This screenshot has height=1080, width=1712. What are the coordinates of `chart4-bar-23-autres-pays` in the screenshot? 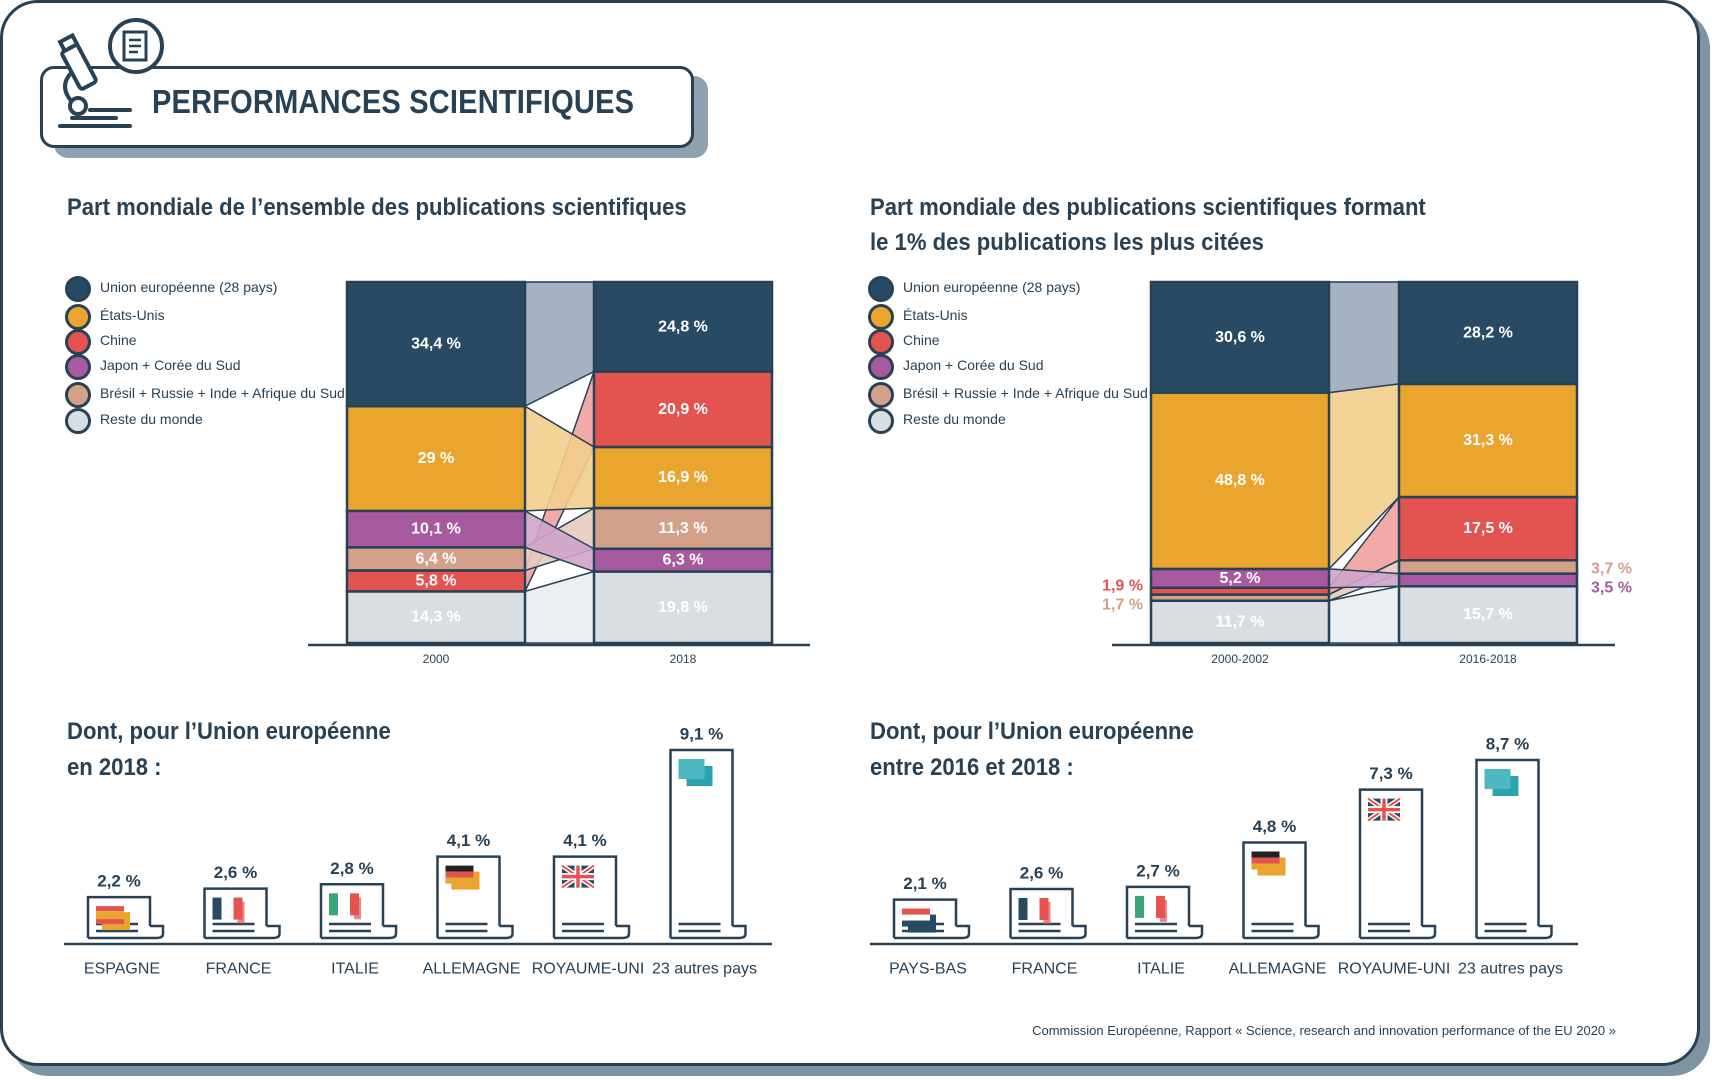 It's located at (1507, 849).